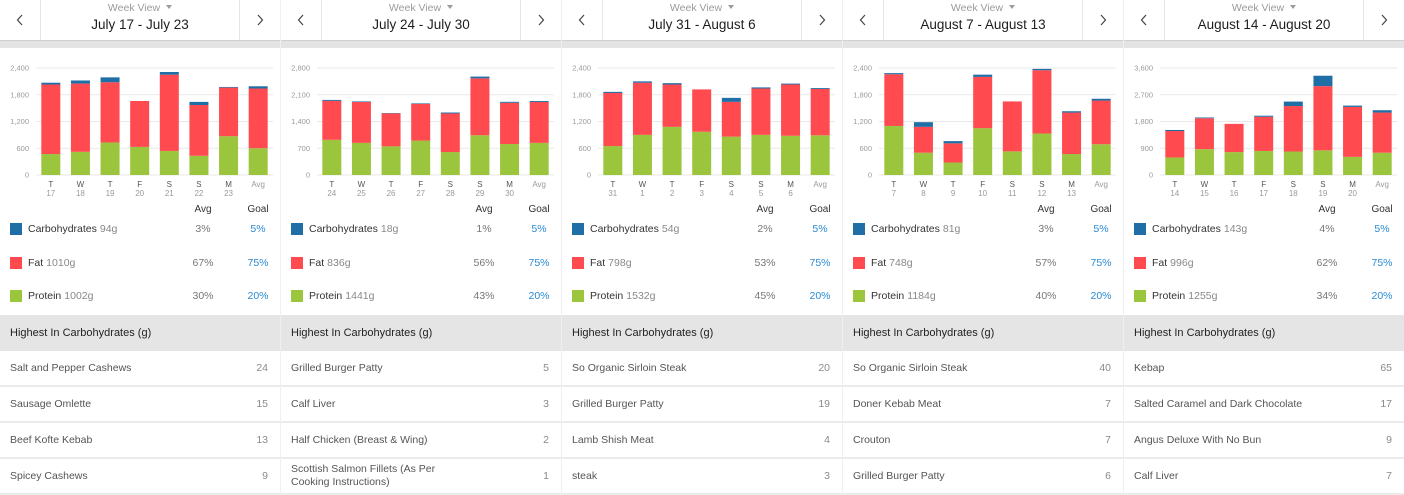 The image size is (1404, 495). Describe the element at coordinates (641, 296) in the screenshot. I see `nutrient-amount: 1532g` at that location.